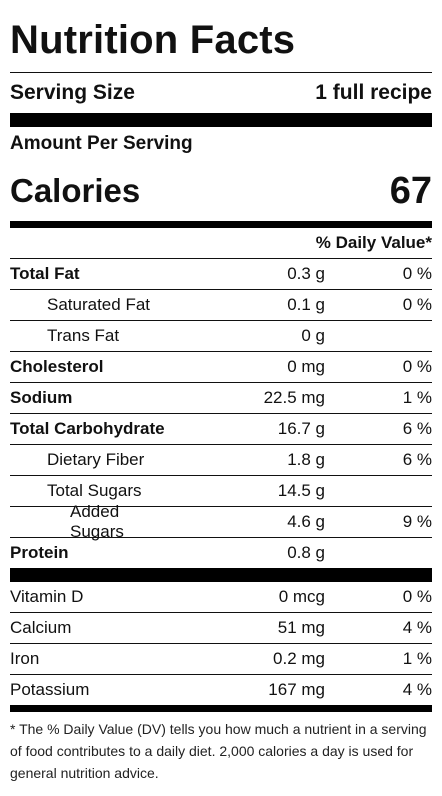 The height and width of the screenshot is (796, 442). What do you see at coordinates (41, 627) in the screenshot?
I see `vitamin-name: Calcium` at bounding box center [41, 627].